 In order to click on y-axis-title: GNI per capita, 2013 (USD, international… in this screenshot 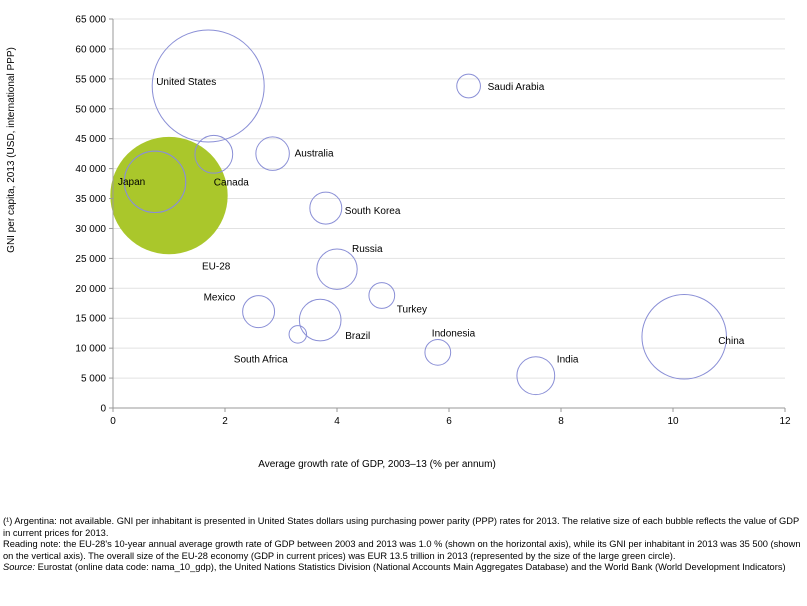, I will do `click(11, 150)`.